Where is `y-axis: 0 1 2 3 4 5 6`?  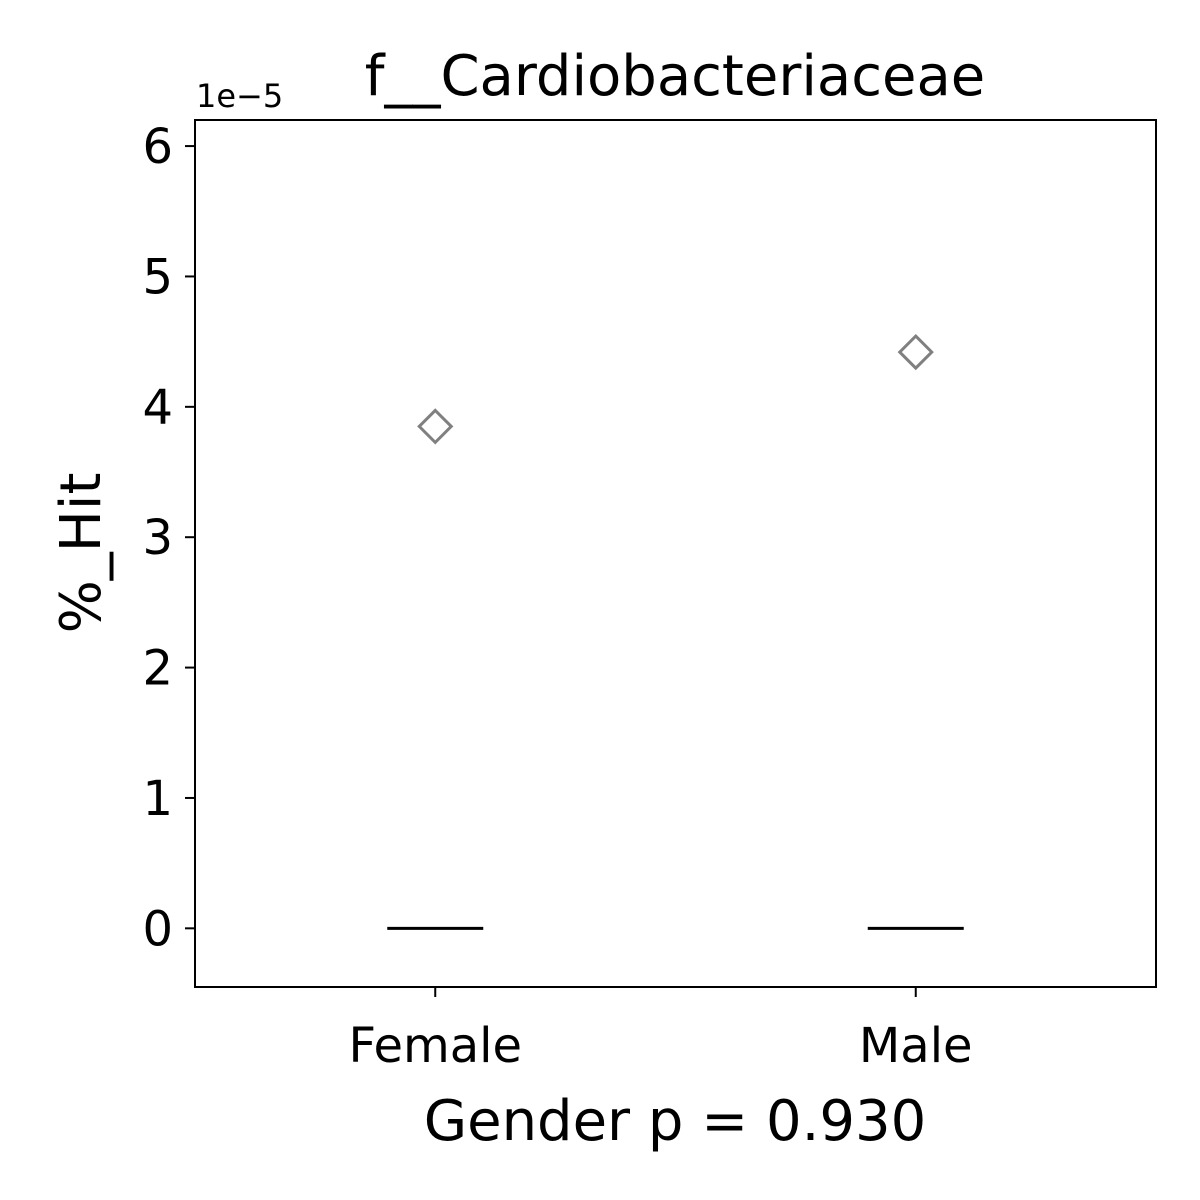
y-axis: 0 1 2 3 4 5 6 is located at coordinates (168, 538).